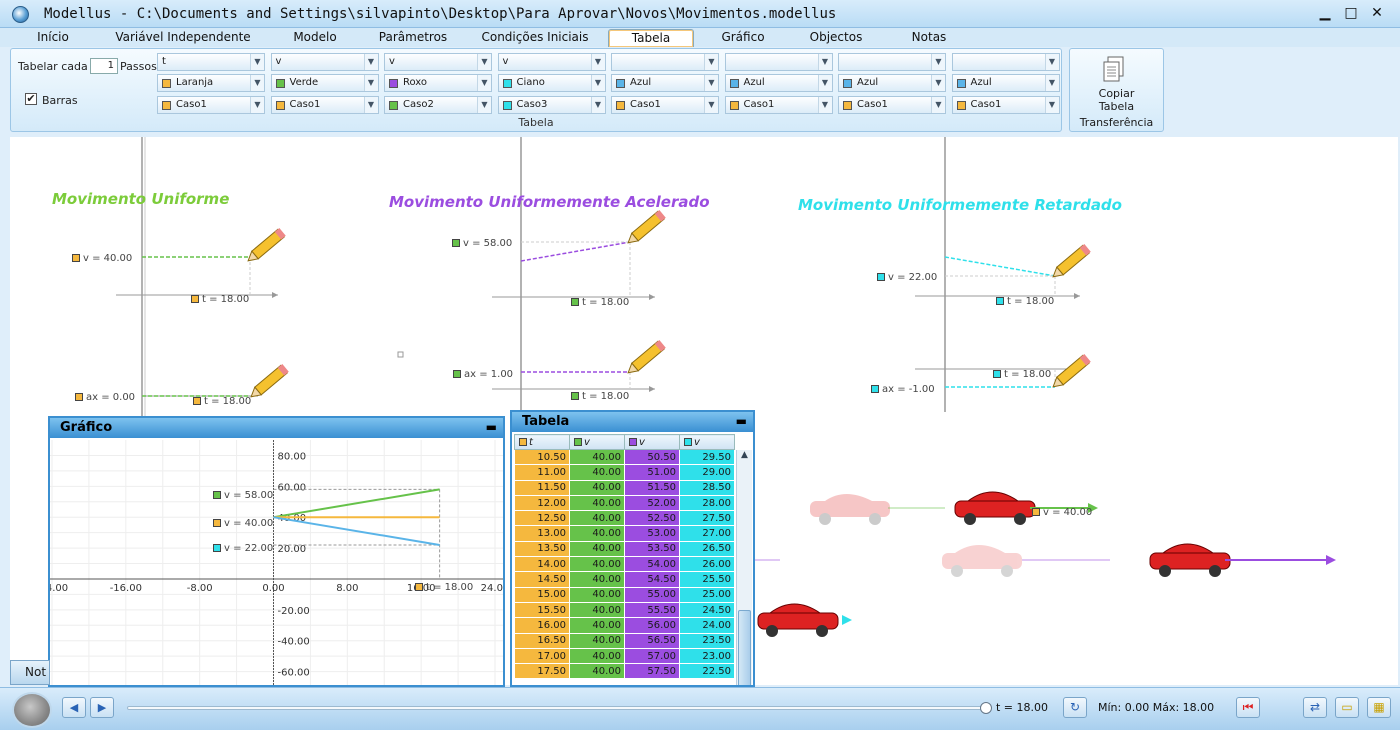  I want to click on modellus-app-icon, so click(20, 14).